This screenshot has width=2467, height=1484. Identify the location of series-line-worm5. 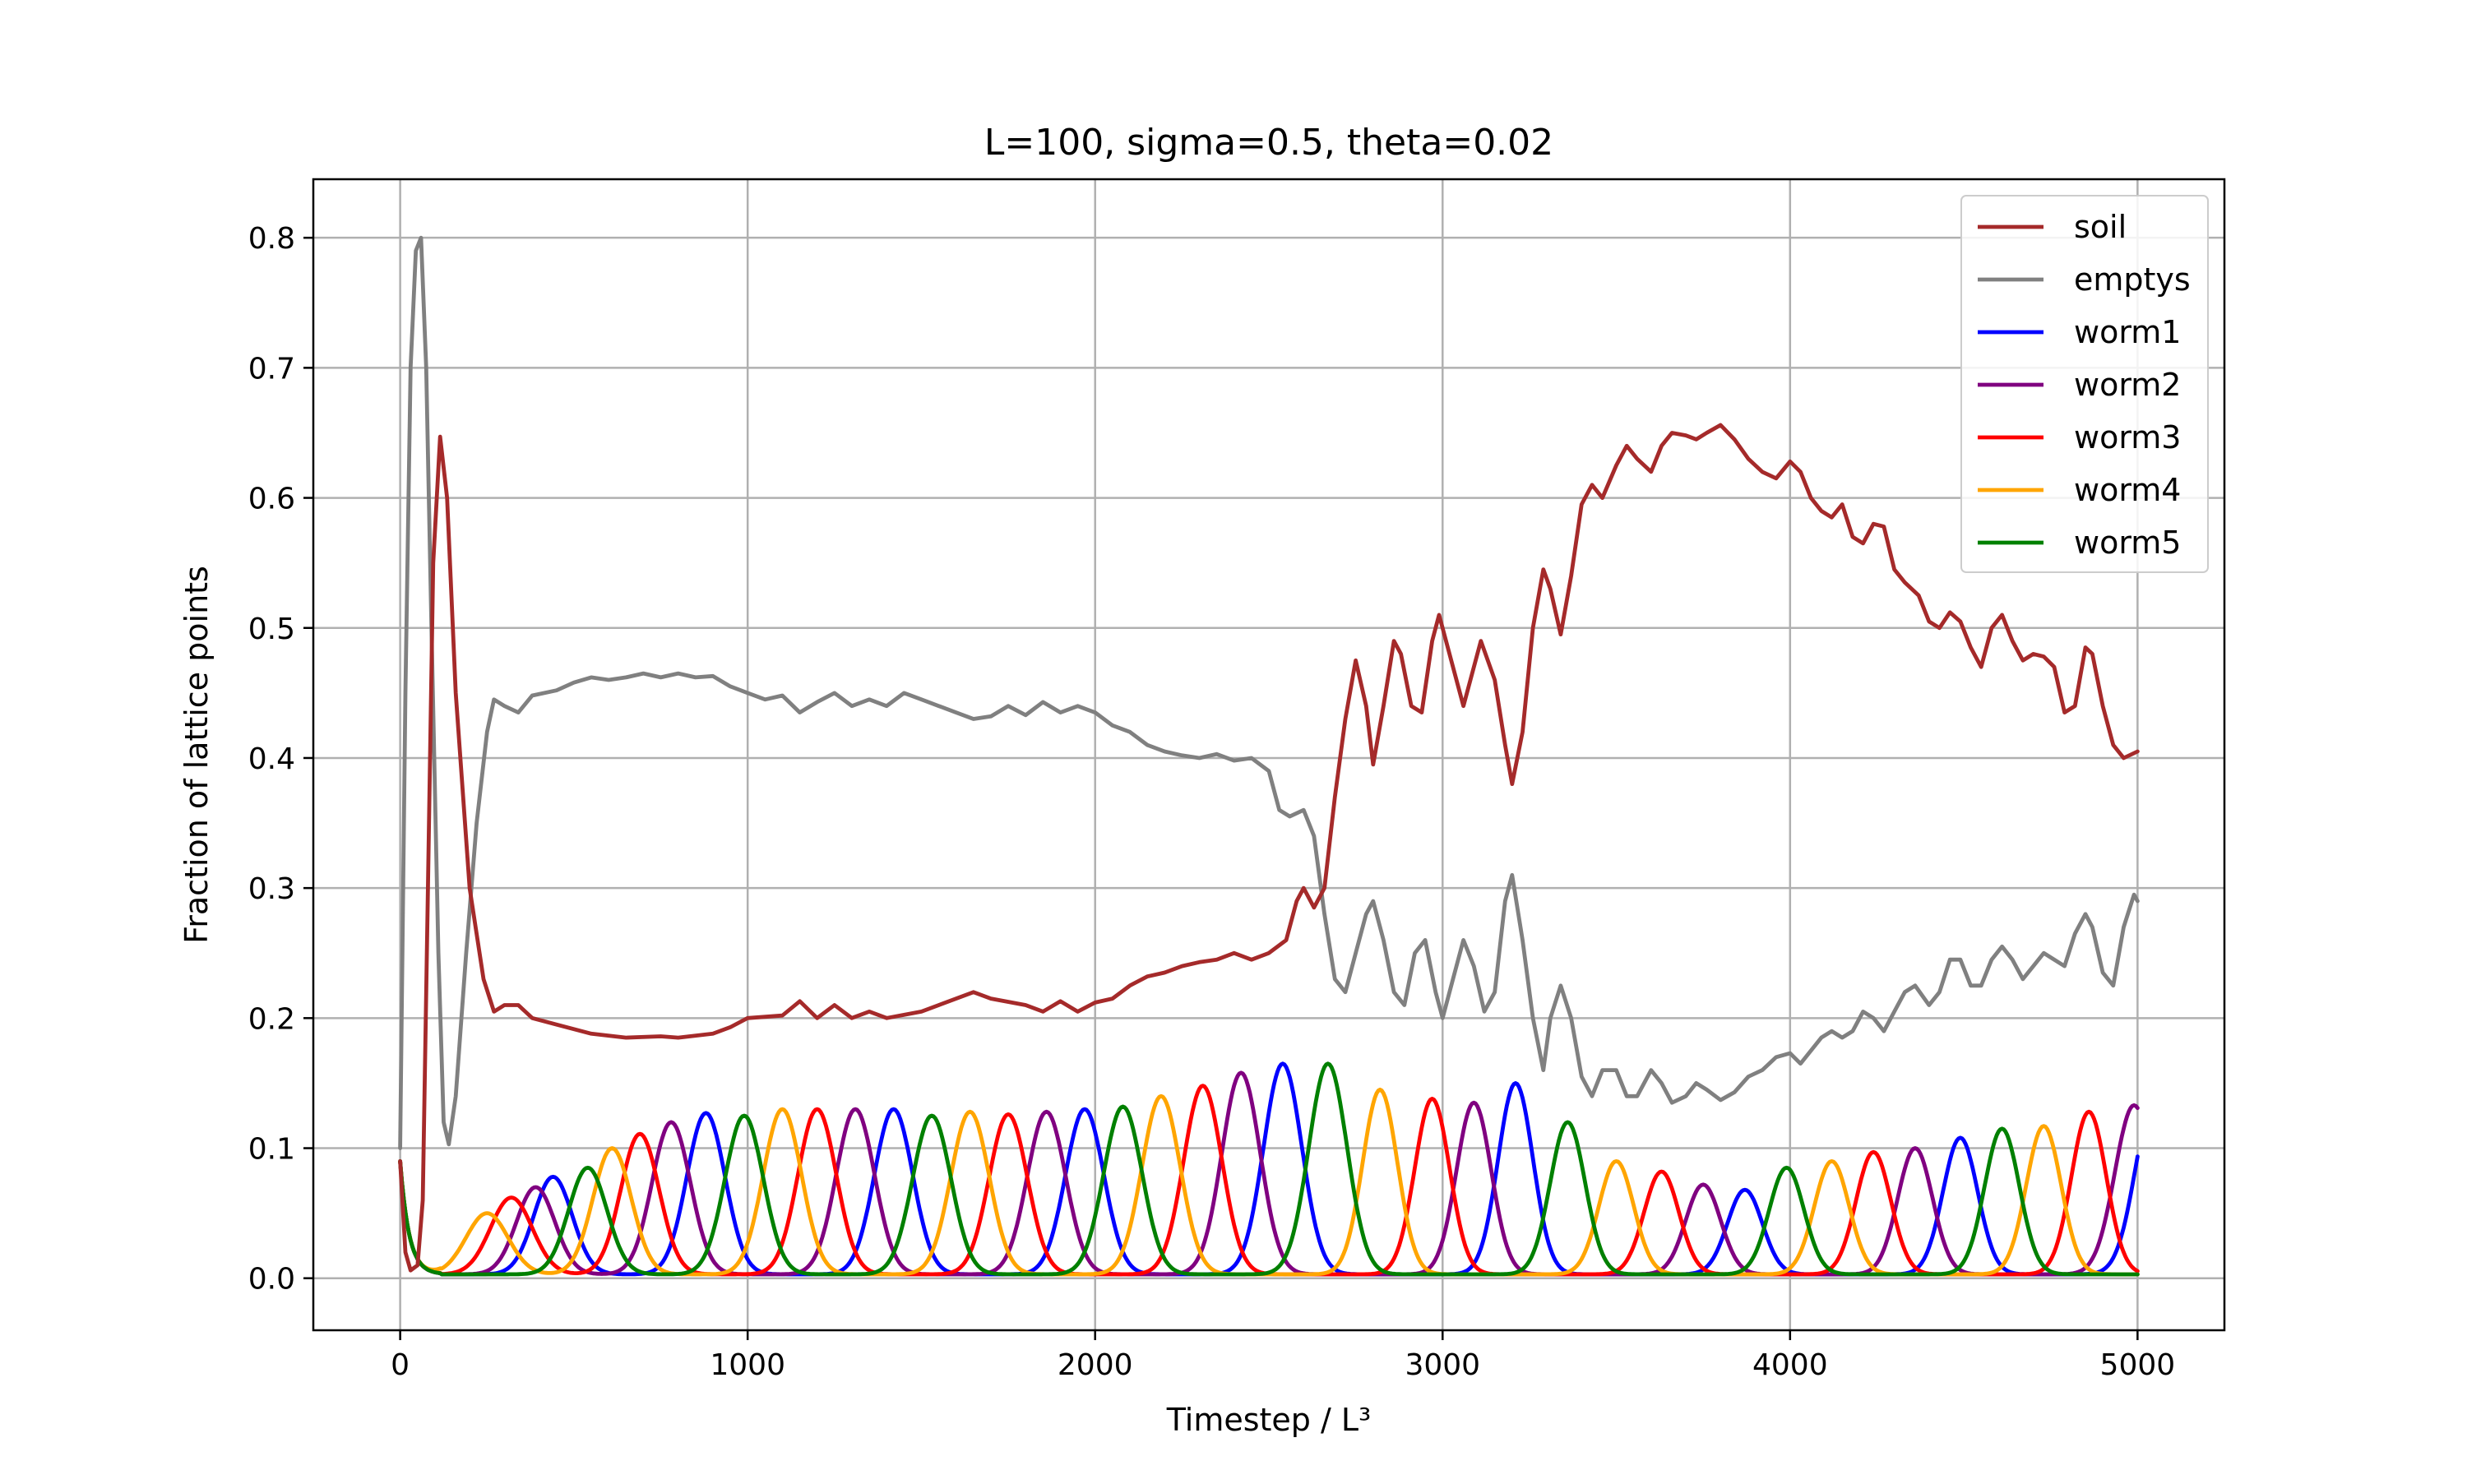
(1269, 1169).